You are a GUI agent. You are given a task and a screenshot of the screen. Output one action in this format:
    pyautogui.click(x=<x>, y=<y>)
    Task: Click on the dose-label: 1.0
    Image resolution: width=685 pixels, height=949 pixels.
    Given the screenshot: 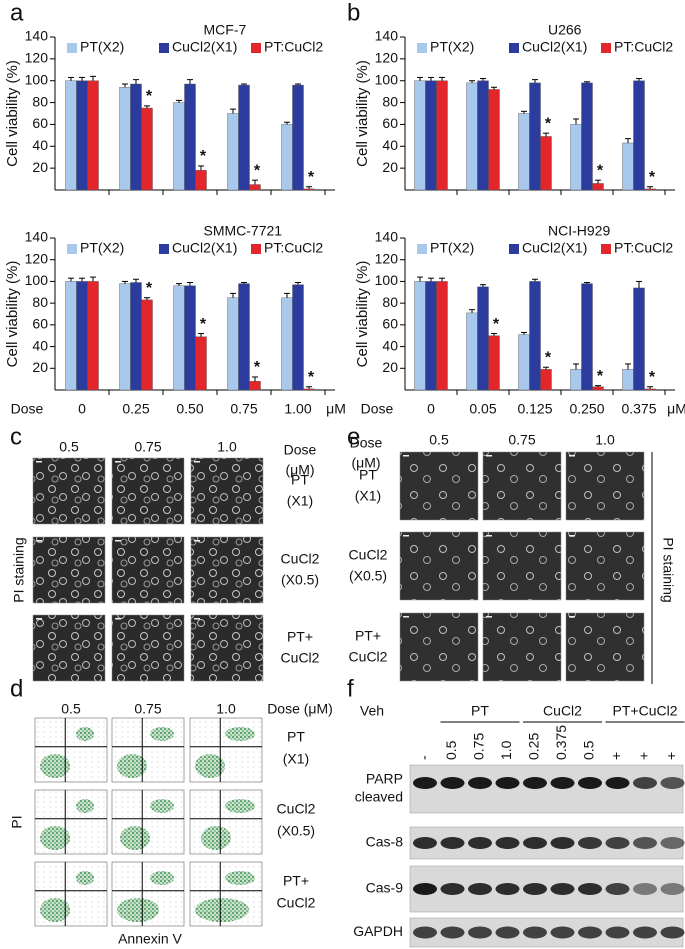 What is the action you would take?
    pyautogui.click(x=605, y=440)
    